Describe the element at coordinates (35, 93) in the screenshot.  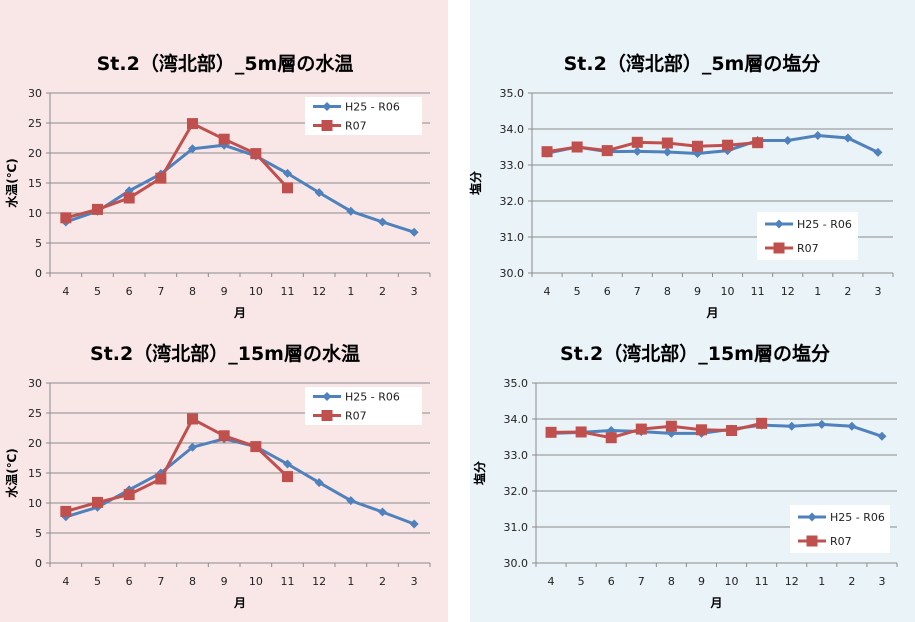
I see `y-tick-label: 30` at that location.